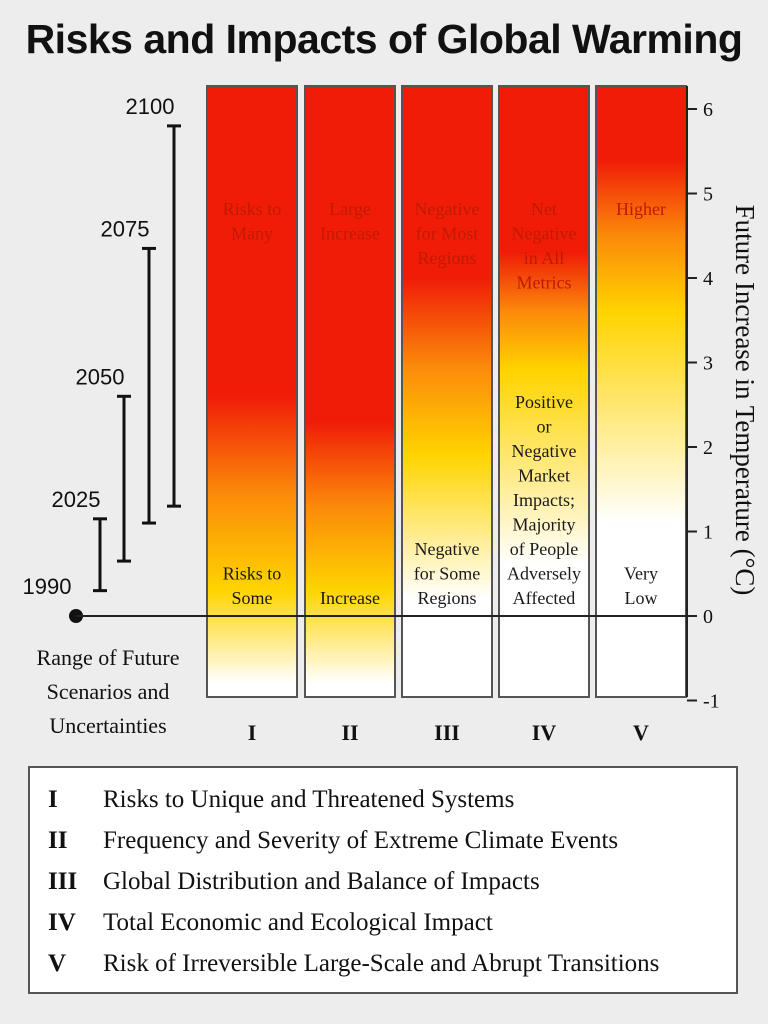  I want to click on y-tick-label: 5, so click(708, 195).